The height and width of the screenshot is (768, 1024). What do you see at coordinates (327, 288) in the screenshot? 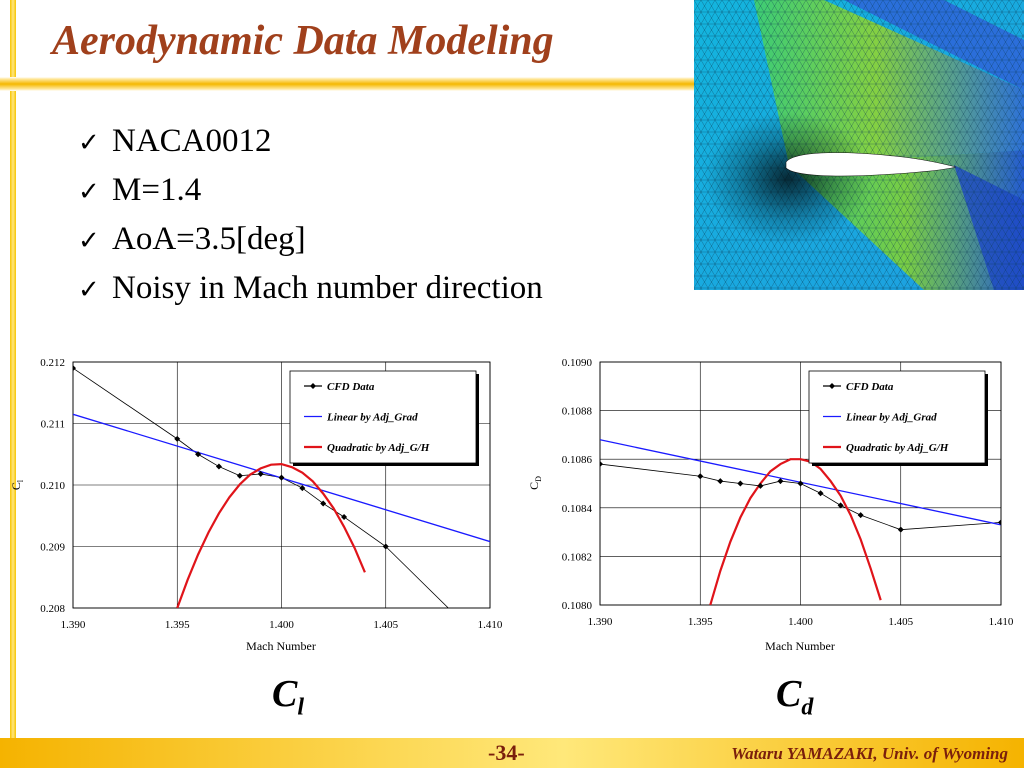
I see `bullet-text: Noisy in Mach number direction` at bounding box center [327, 288].